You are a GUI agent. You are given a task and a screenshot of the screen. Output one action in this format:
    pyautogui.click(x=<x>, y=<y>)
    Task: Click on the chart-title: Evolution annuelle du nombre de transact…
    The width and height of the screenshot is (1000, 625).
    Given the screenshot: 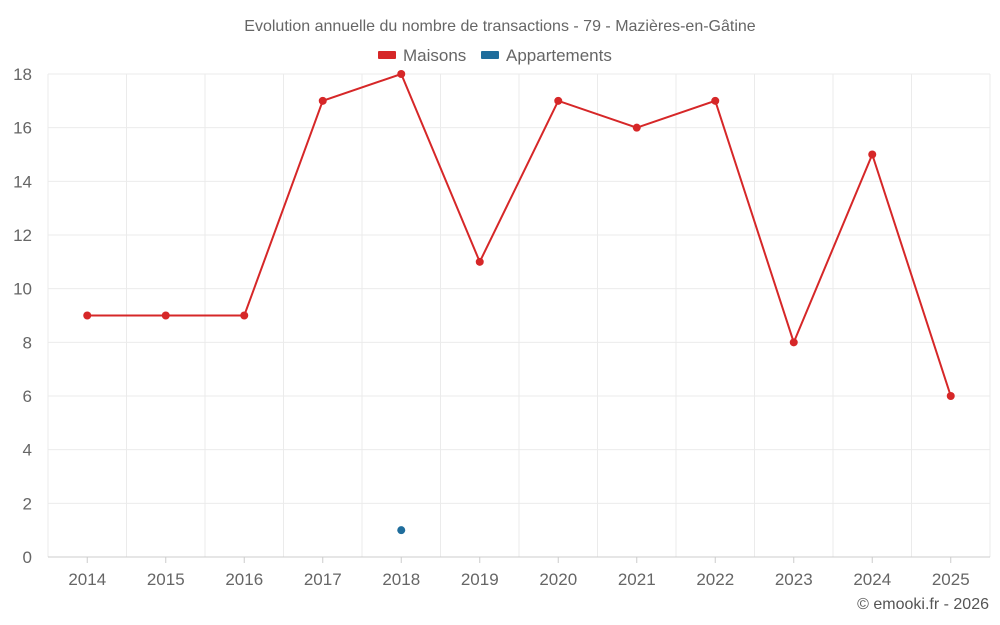 What is the action you would take?
    pyautogui.click(x=499, y=26)
    